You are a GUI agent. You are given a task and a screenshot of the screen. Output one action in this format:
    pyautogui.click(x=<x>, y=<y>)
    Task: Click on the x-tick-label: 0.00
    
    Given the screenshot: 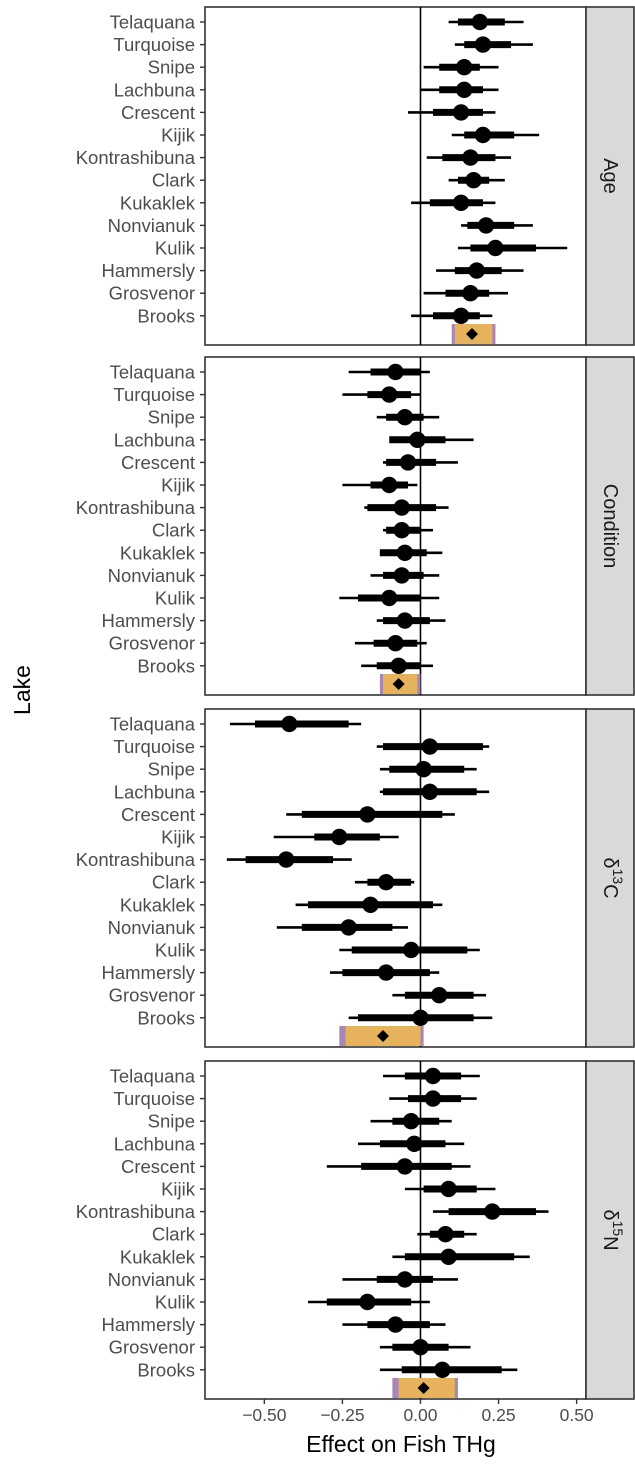 What is the action you would take?
    pyautogui.click(x=420, y=1415)
    